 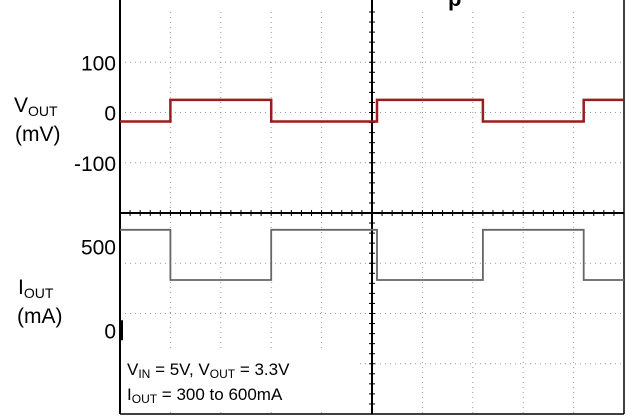 I want to click on annotation-background, so click(x=240, y=380).